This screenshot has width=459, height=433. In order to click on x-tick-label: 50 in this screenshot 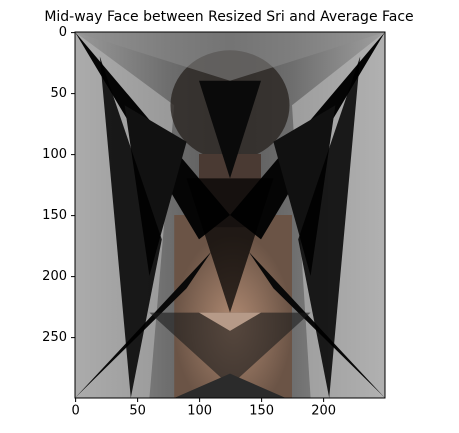, I will do `click(137, 411)`.